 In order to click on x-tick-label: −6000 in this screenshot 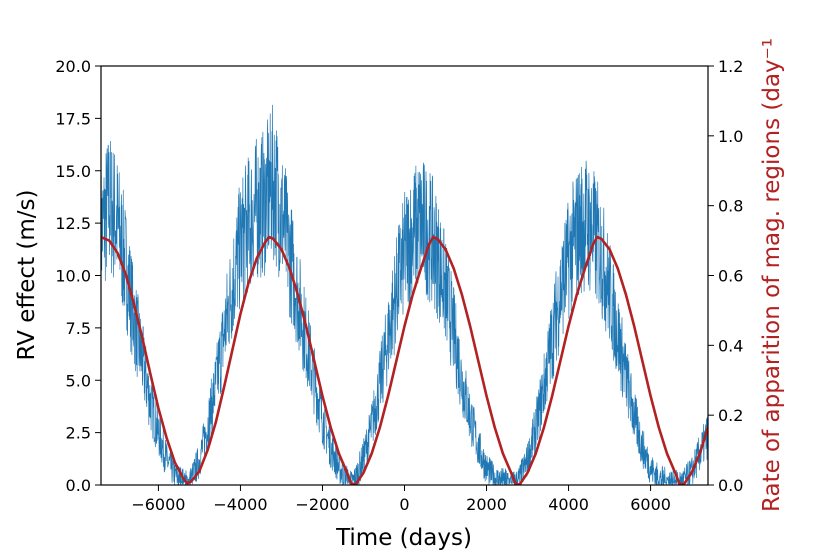, I will do `click(158, 504)`.